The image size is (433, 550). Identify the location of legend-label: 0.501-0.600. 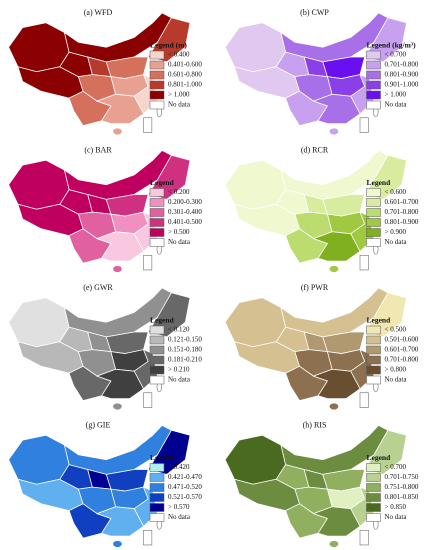
(402, 340).